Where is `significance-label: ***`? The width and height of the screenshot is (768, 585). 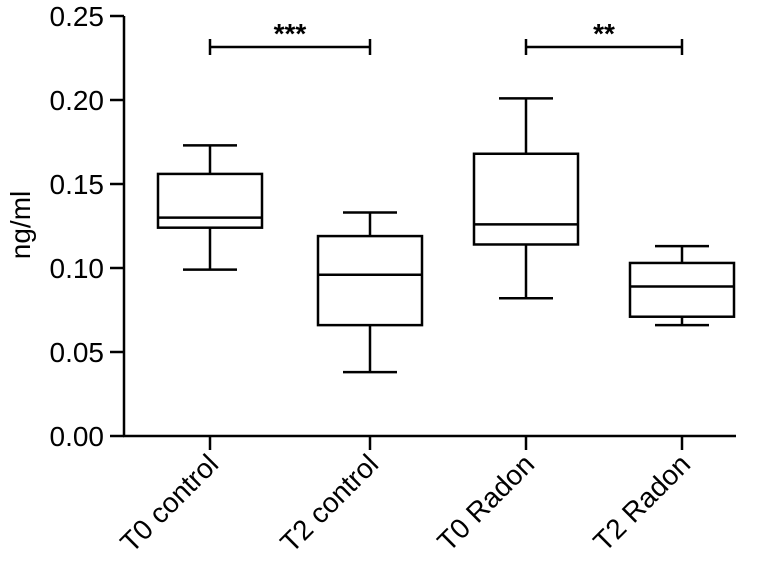
significance-label: *** is located at coordinates (290, 33).